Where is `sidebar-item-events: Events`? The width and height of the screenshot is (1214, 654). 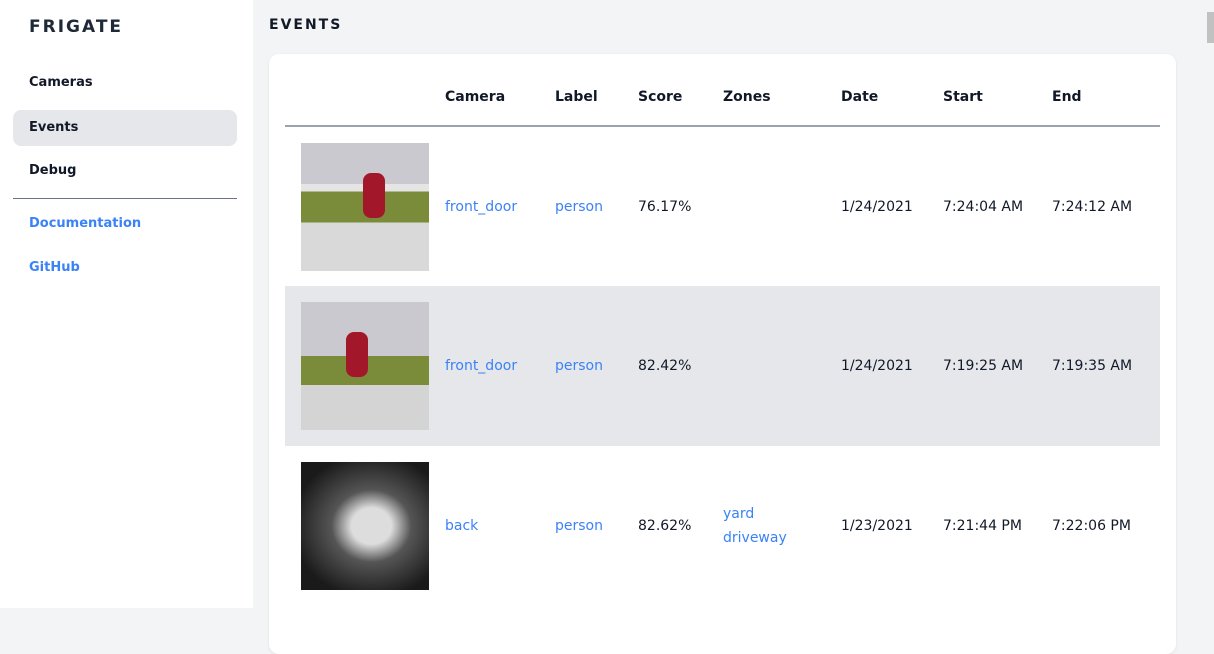 sidebar-item-events: Events is located at coordinates (125, 128).